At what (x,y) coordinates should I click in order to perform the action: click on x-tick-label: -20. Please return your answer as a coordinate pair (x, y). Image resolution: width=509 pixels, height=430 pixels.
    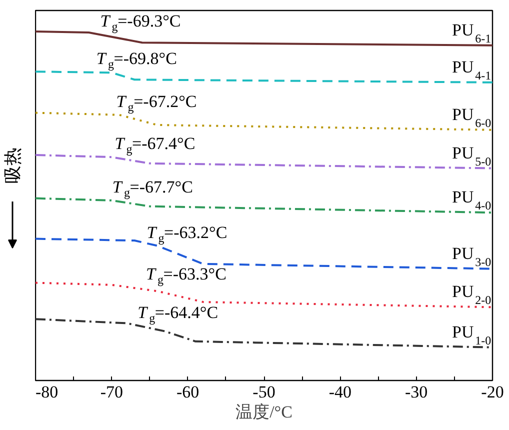
    Looking at the image, I should click on (492, 392).